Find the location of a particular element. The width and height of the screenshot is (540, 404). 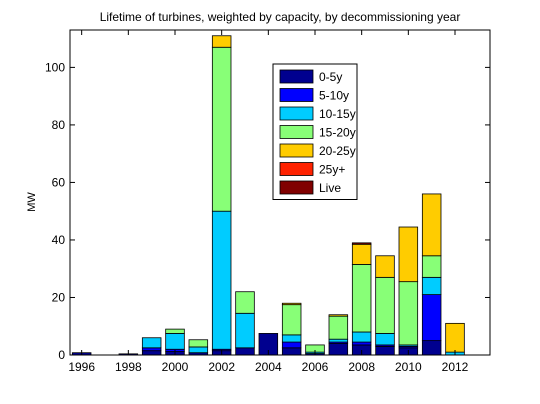

bar-segment-2002-1015y is located at coordinates (221, 280).